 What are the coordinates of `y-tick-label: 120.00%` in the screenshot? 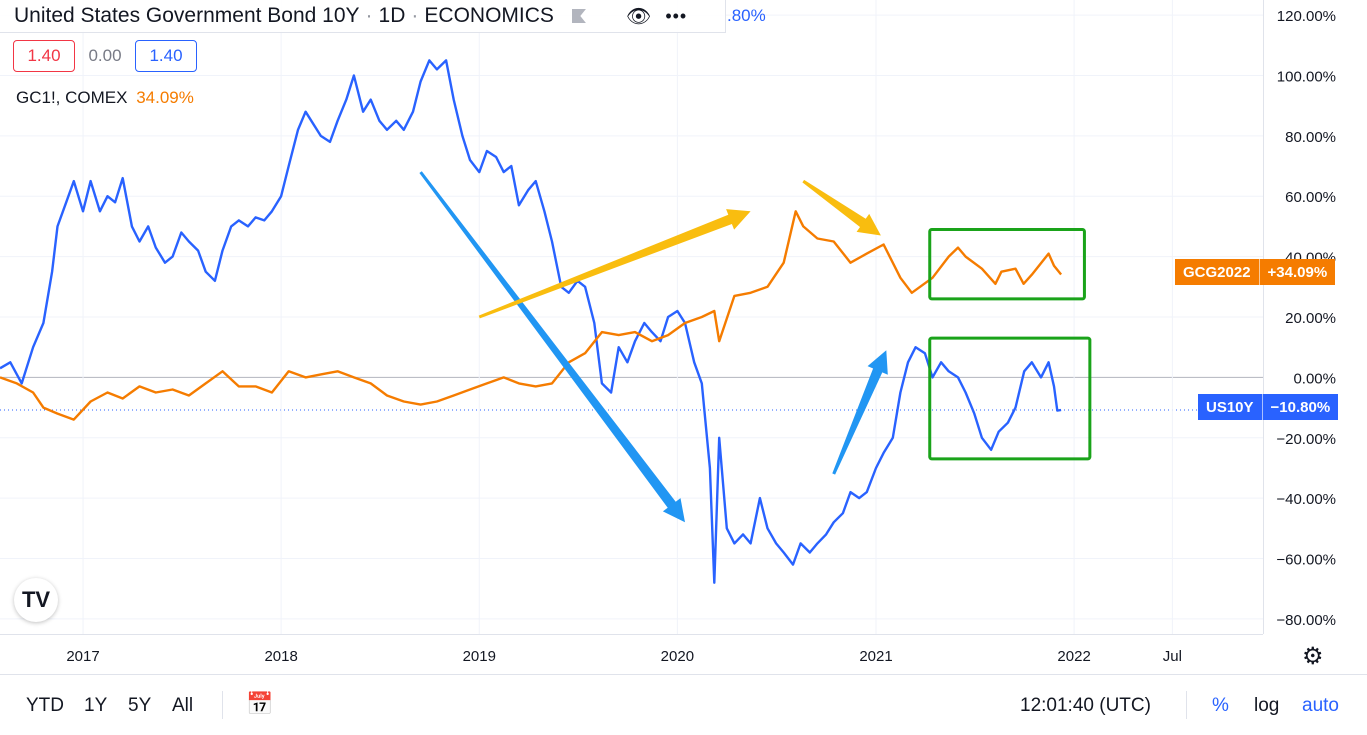 It's located at (1306, 16).